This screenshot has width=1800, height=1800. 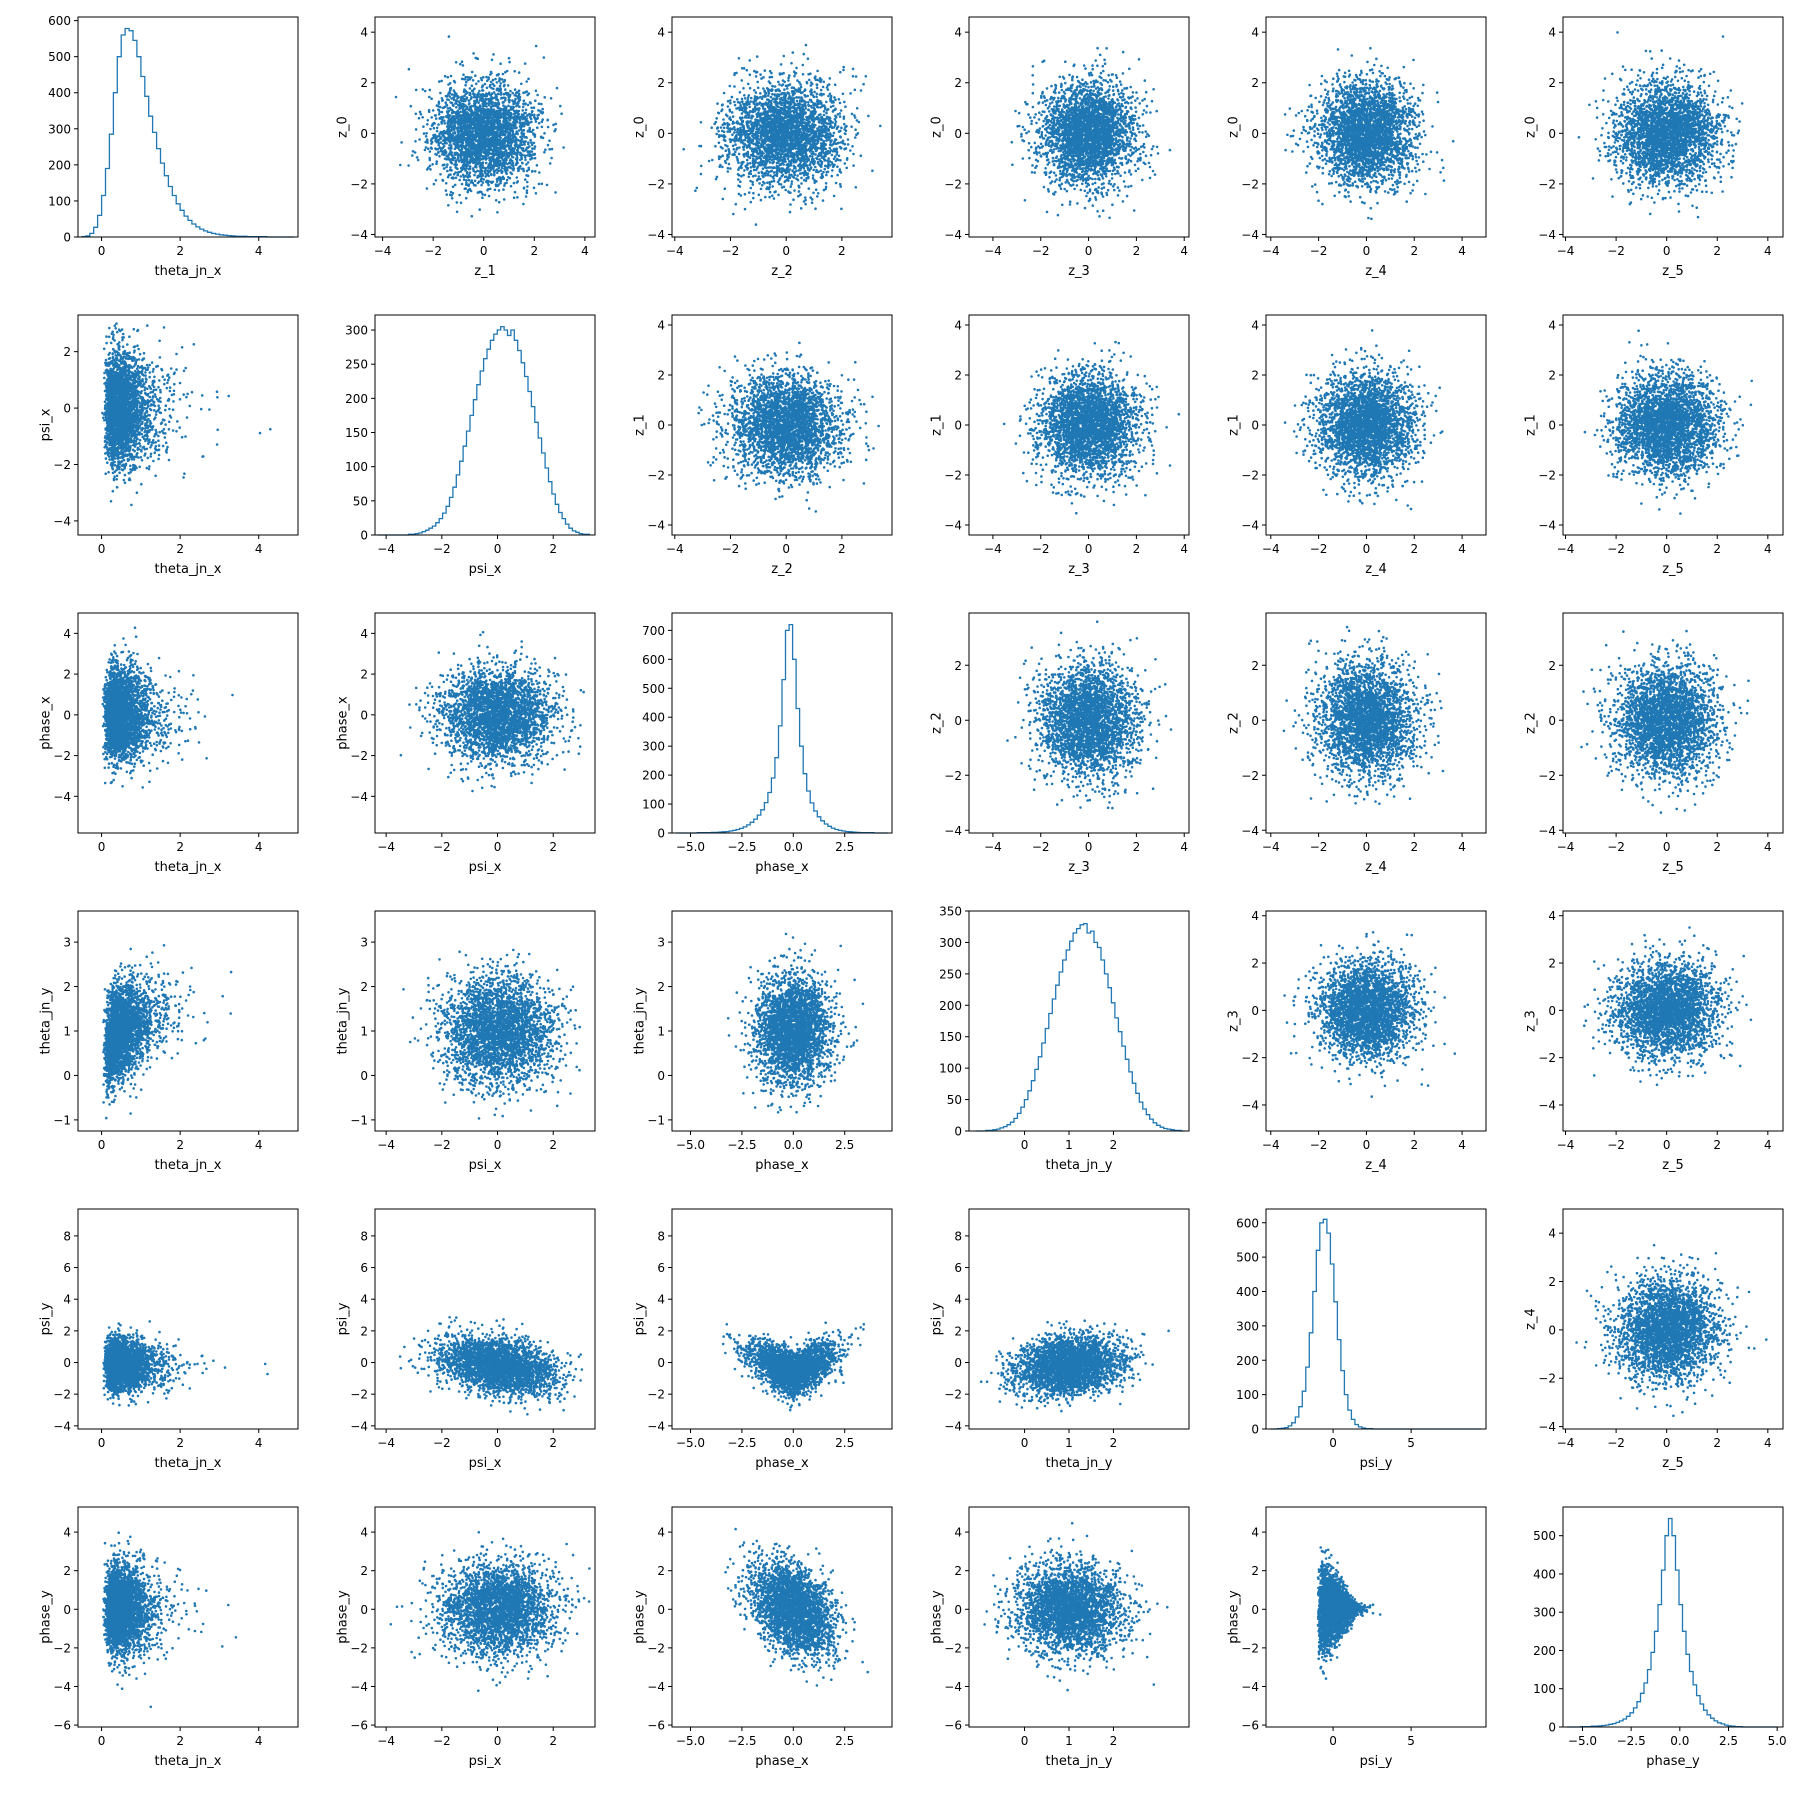 What do you see at coordinates (1376, 867) in the screenshot?
I see `x-axis-label: z_4` at bounding box center [1376, 867].